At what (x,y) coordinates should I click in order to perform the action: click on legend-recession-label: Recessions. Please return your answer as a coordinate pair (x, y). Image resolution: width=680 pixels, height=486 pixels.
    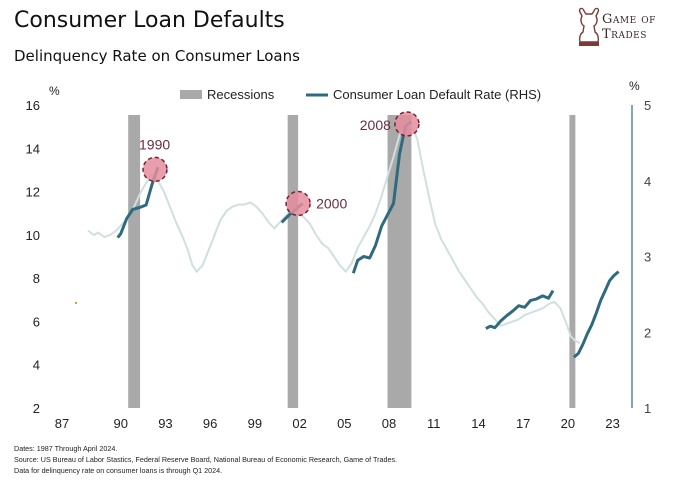
    Looking at the image, I should click on (241, 94).